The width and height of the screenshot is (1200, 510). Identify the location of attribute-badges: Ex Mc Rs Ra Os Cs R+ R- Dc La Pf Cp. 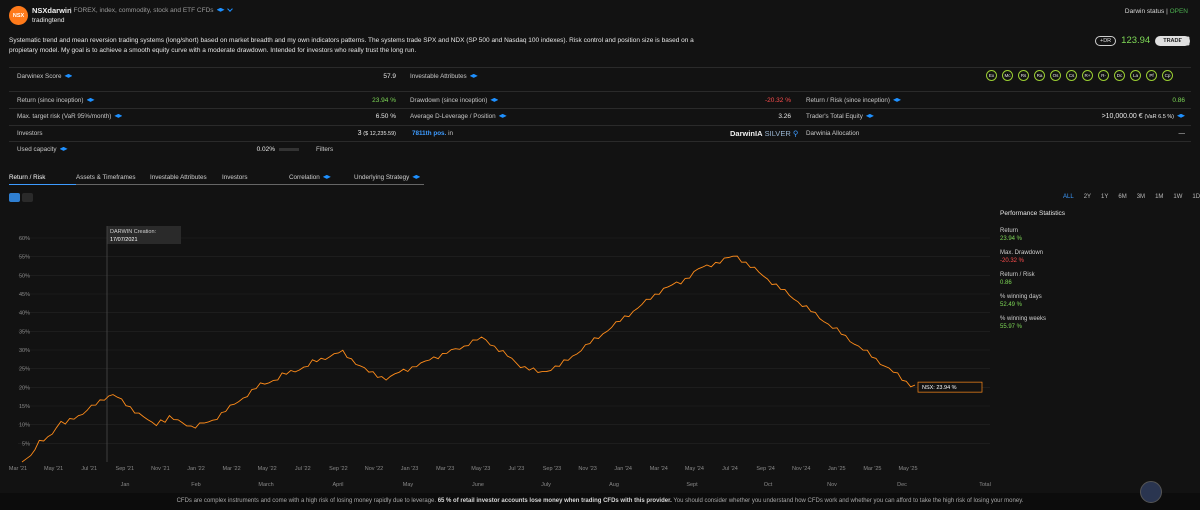
(1079, 75).